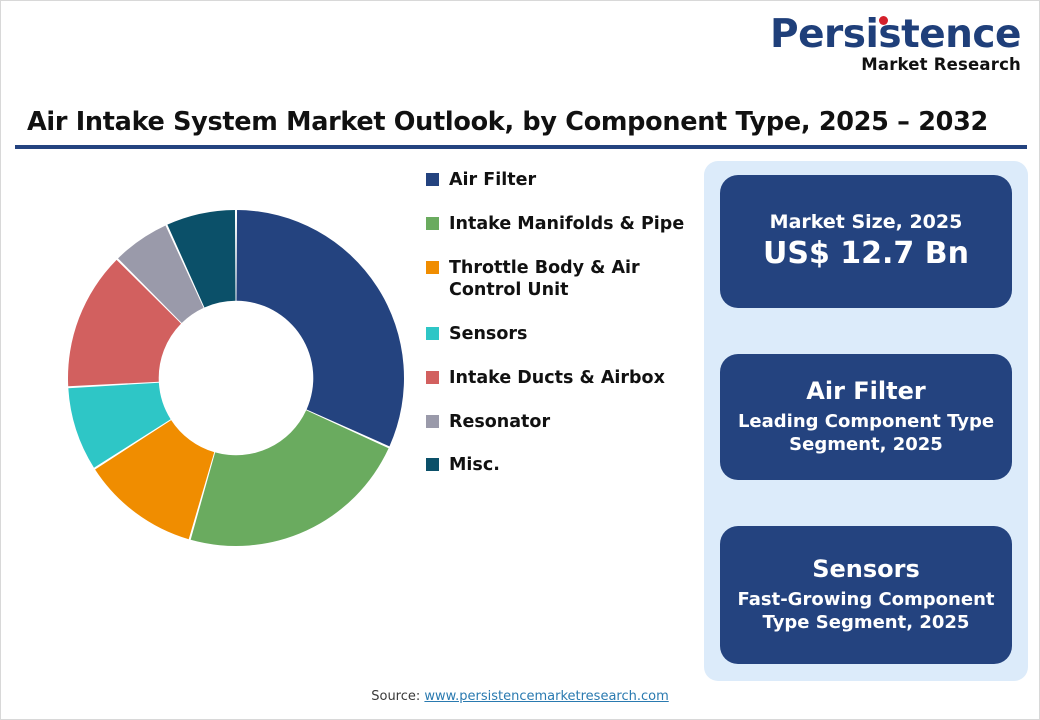  What do you see at coordinates (866, 568) in the screenshot?
I see `fast-growing-segment-heading: Sensors` at bounding box center [866, 568].